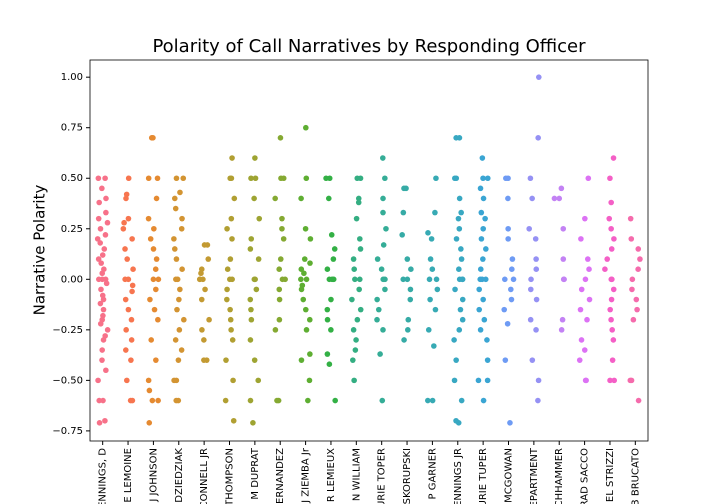 The height and width of the screenshot is (504, 720). What do you see at coordinates (534, 475) in the screenshot?
I see `x-tick-label: EPARTMENT` at bounding box center [534, 475].